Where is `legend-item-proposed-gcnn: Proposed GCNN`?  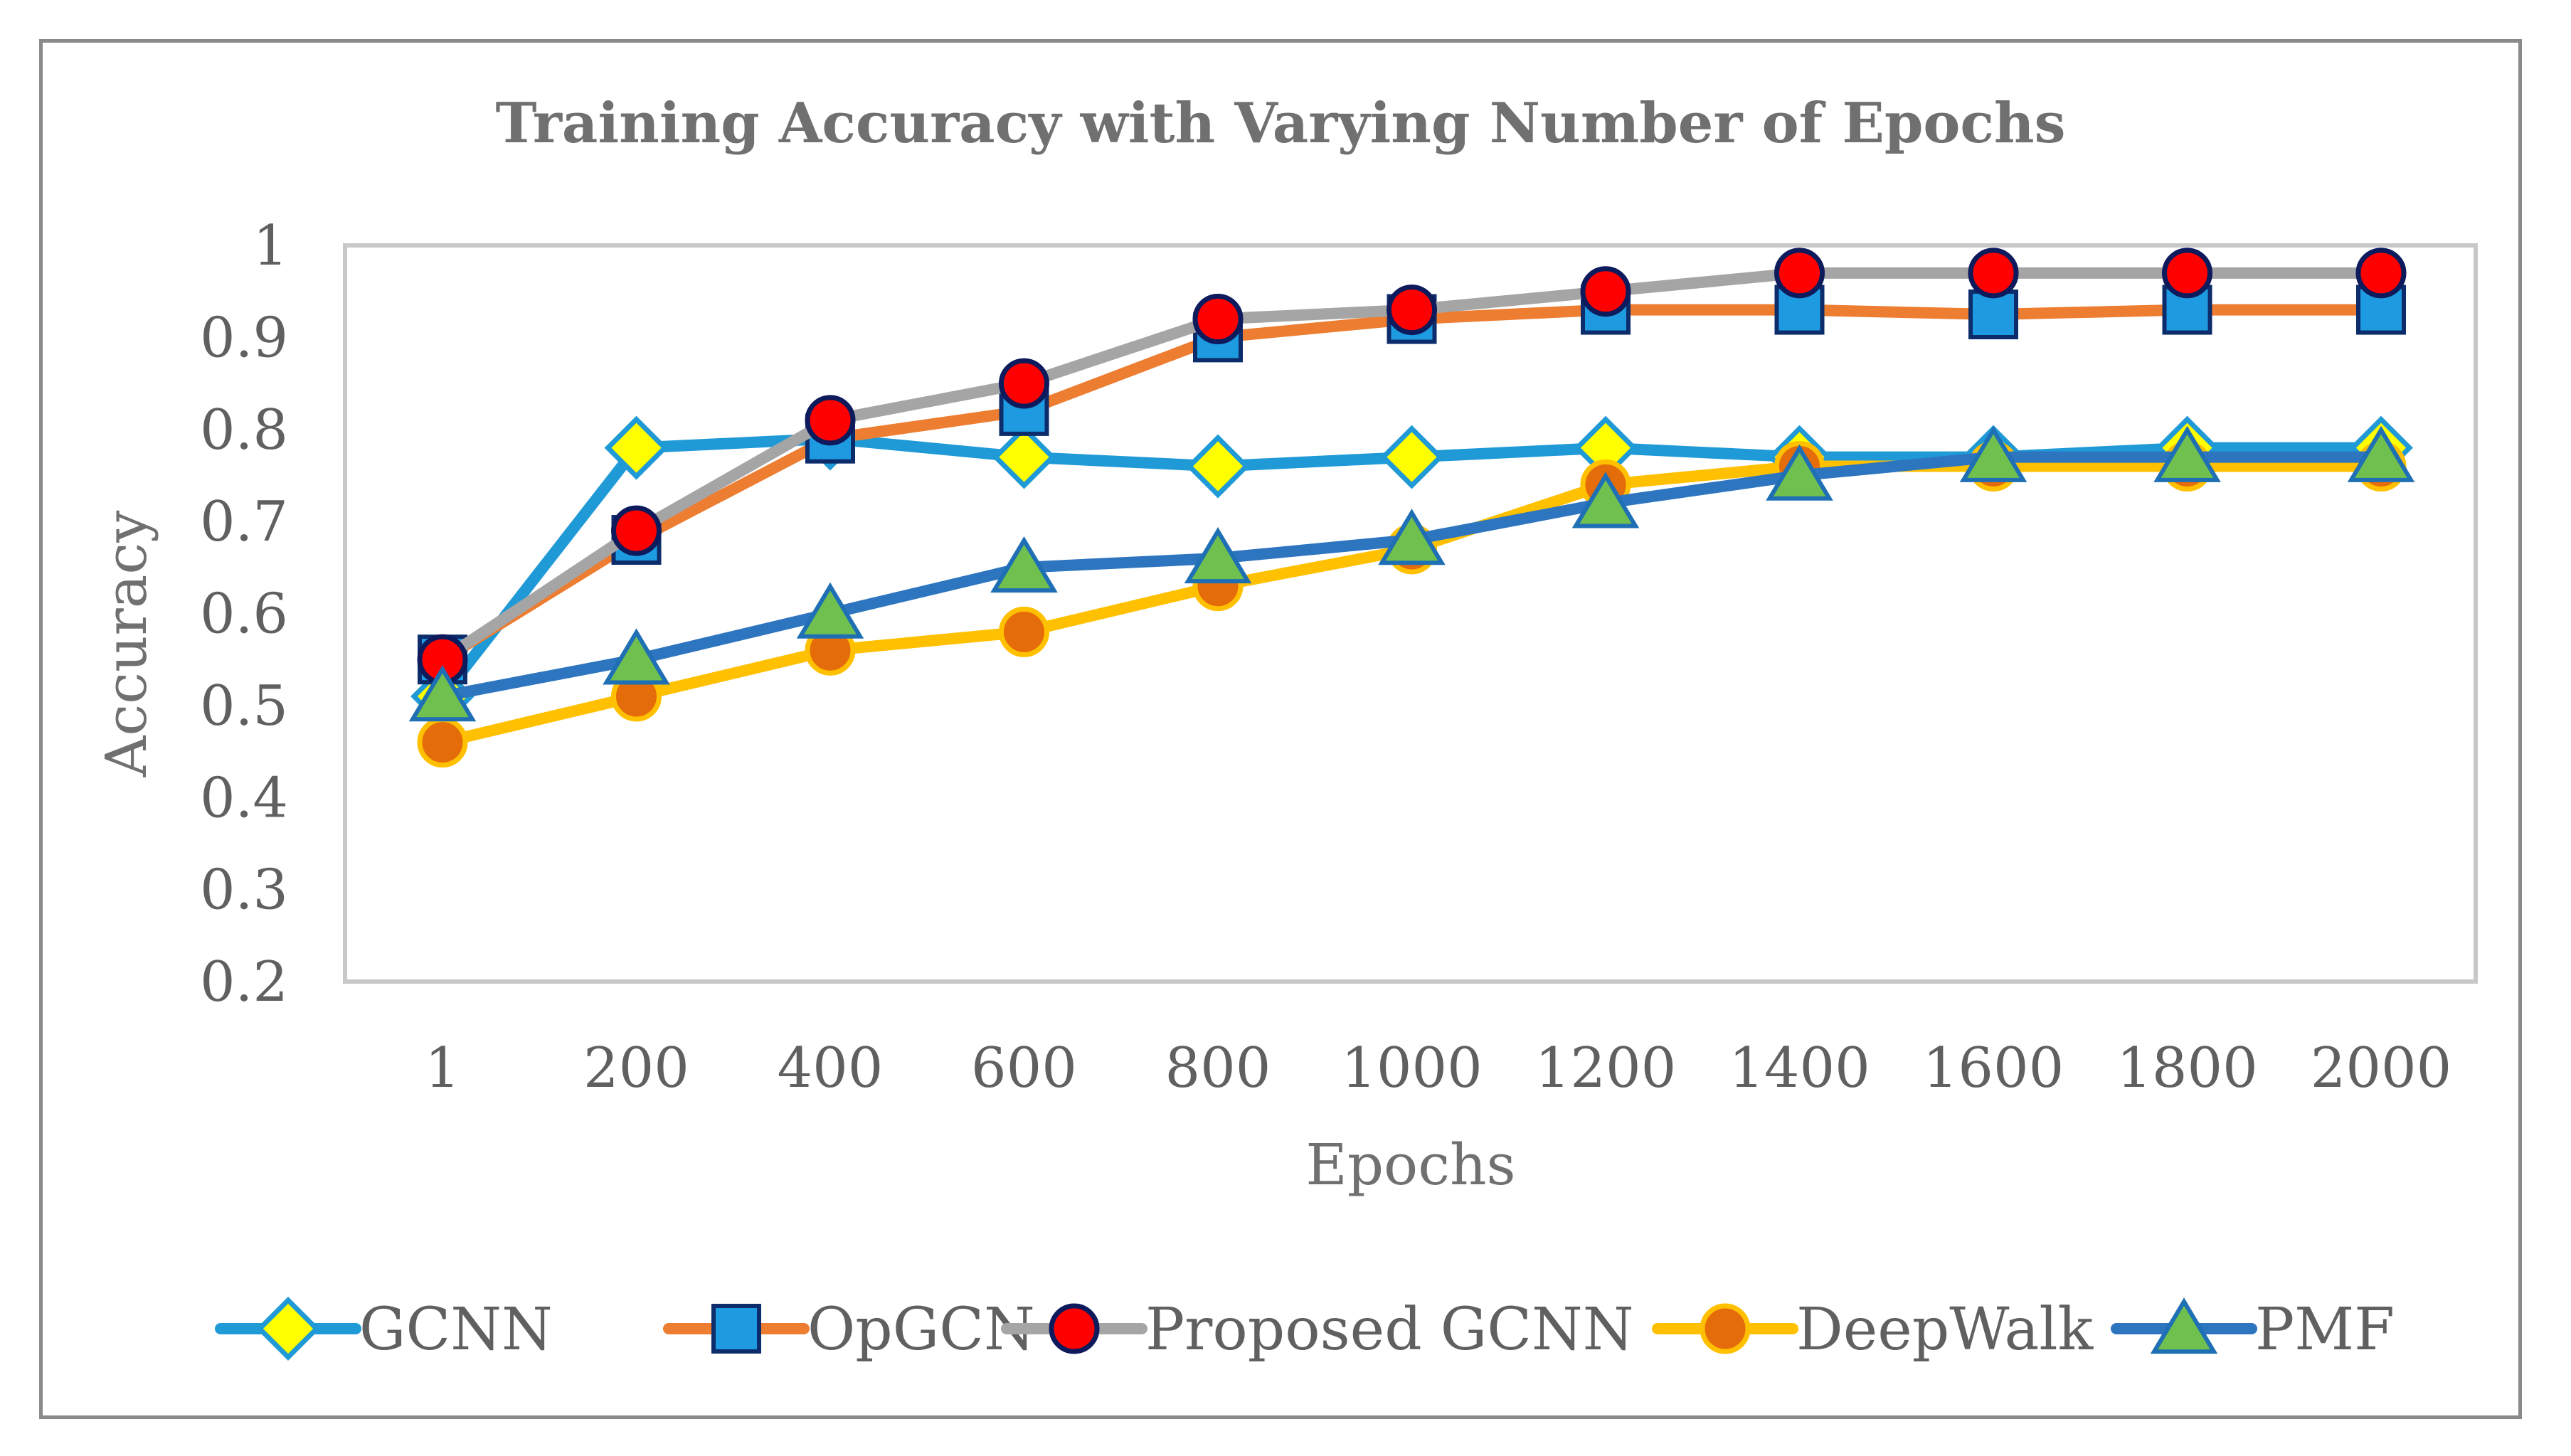 legend-item-proposed-gcnn: Proposed GCNN is located at coordinates (1317, 1330).